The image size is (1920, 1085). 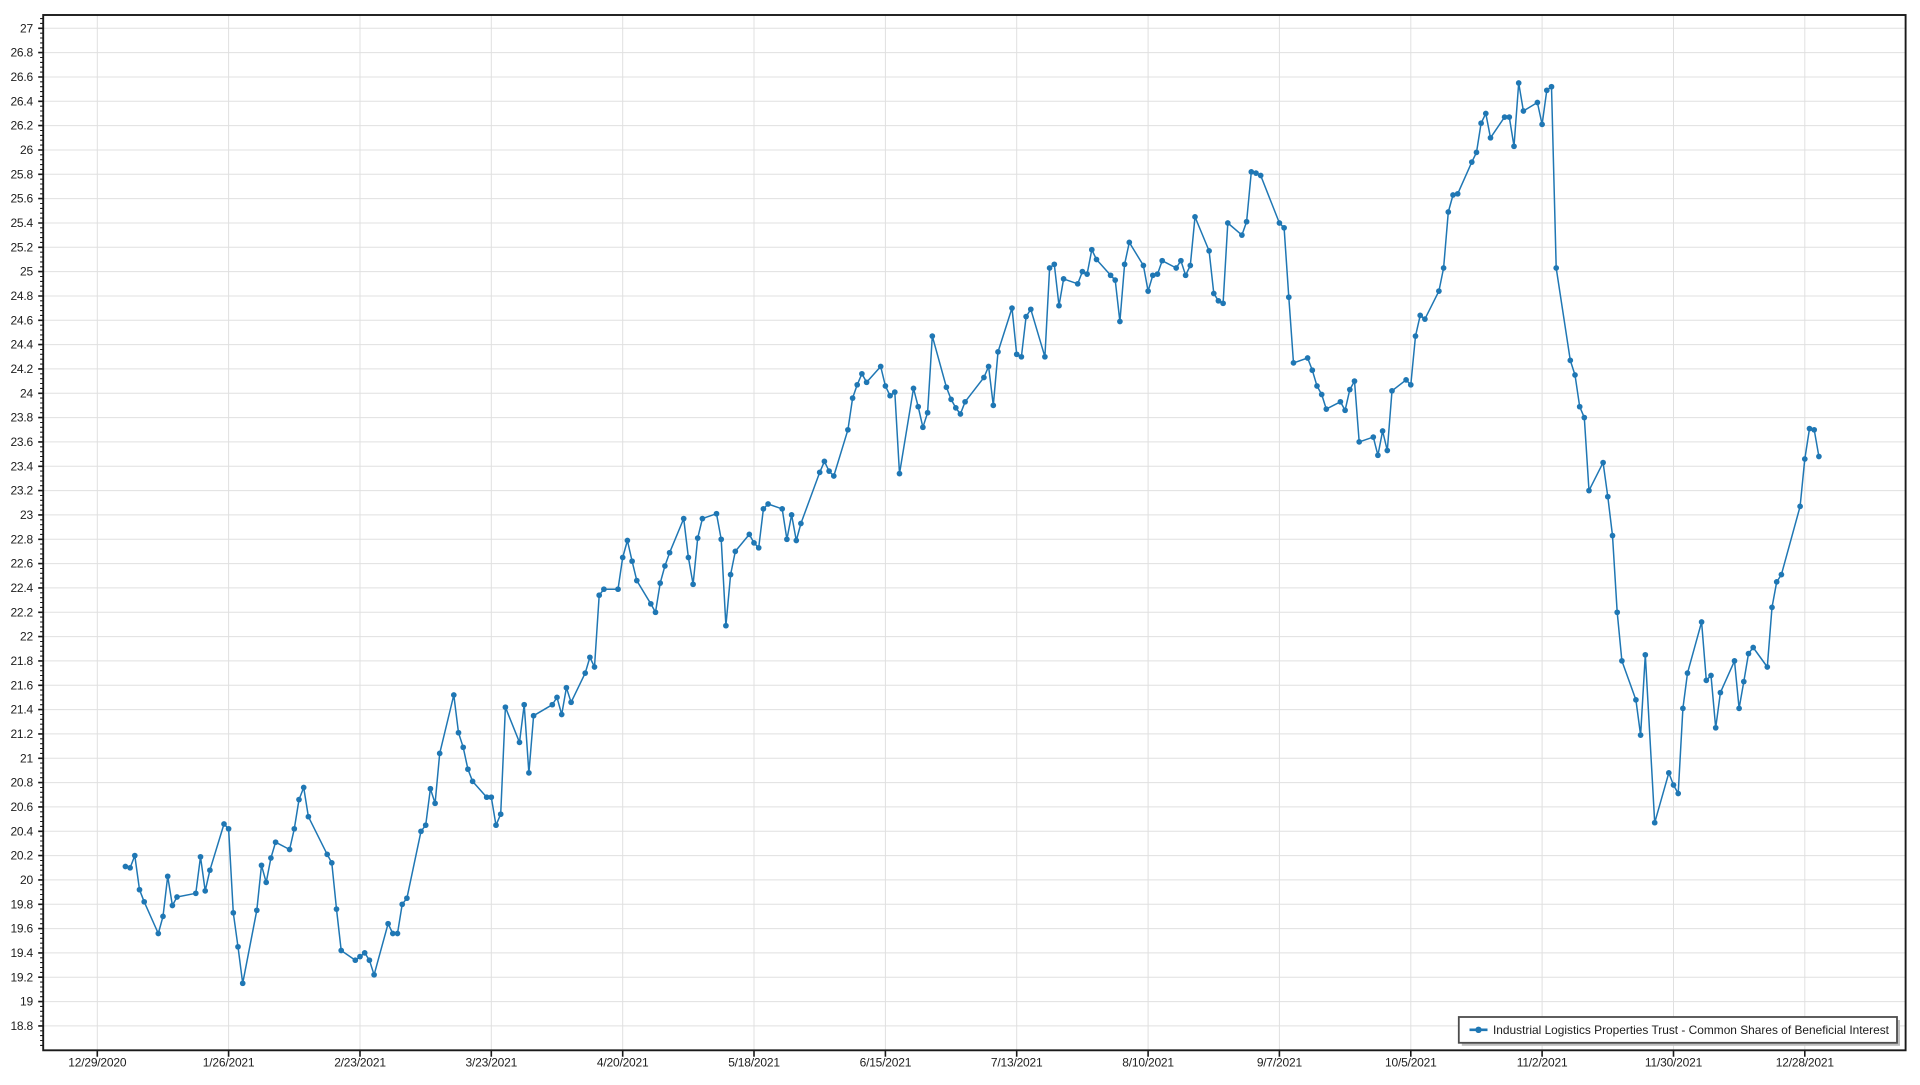 What do you see at coordinates (360, 1063) in the screenshot?
I see `svg-text: 2/23/2021` at bounding box center [360, 1063].